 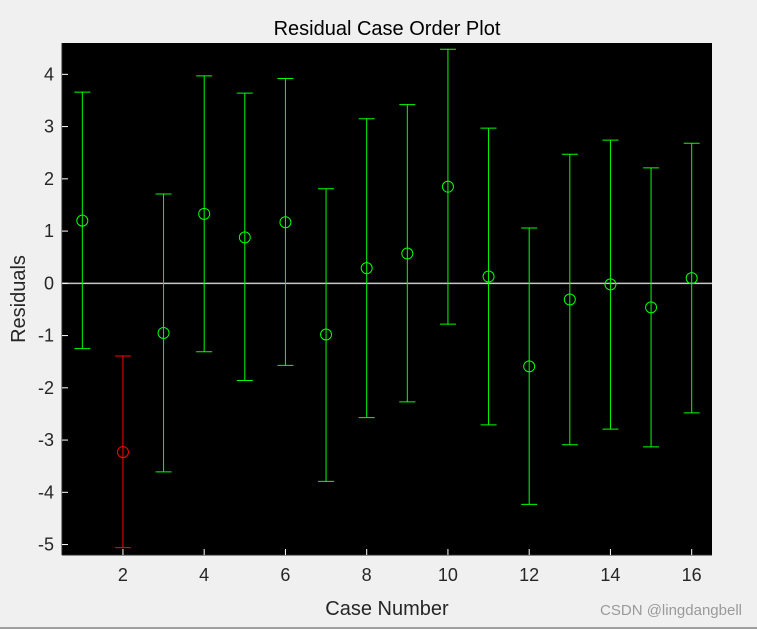 What do you see at coordinates (204, 575) in the screenshot?
I see `x-tick-label: 4` at bounding box center [204, 575].